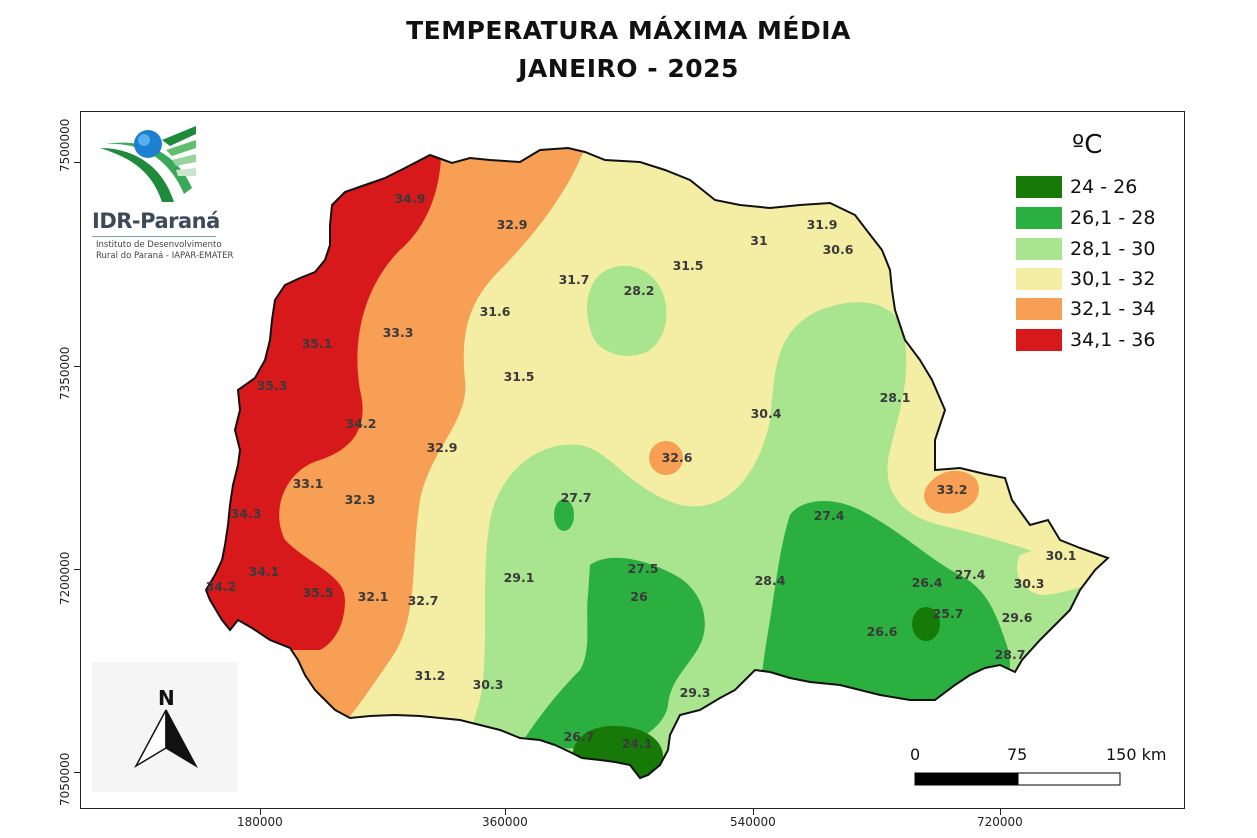 This screenshot has height=838, width=1257. What do you see at coordinates (165, 256) in the screenshot?
I see `logo-subtitle-line2: Rural do Paraná - IAPAR-EMATER` at bounding box center [165, 256].